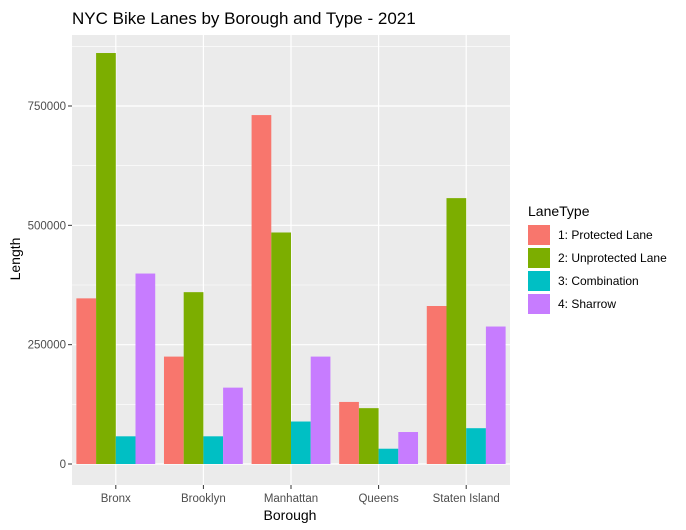 The height and width of the screenshot is (530, 686). What do you see at coordinates (598, 281) in the screenshot?
I see `legend-label: 3: Combination` at bounding box center [598, 281].